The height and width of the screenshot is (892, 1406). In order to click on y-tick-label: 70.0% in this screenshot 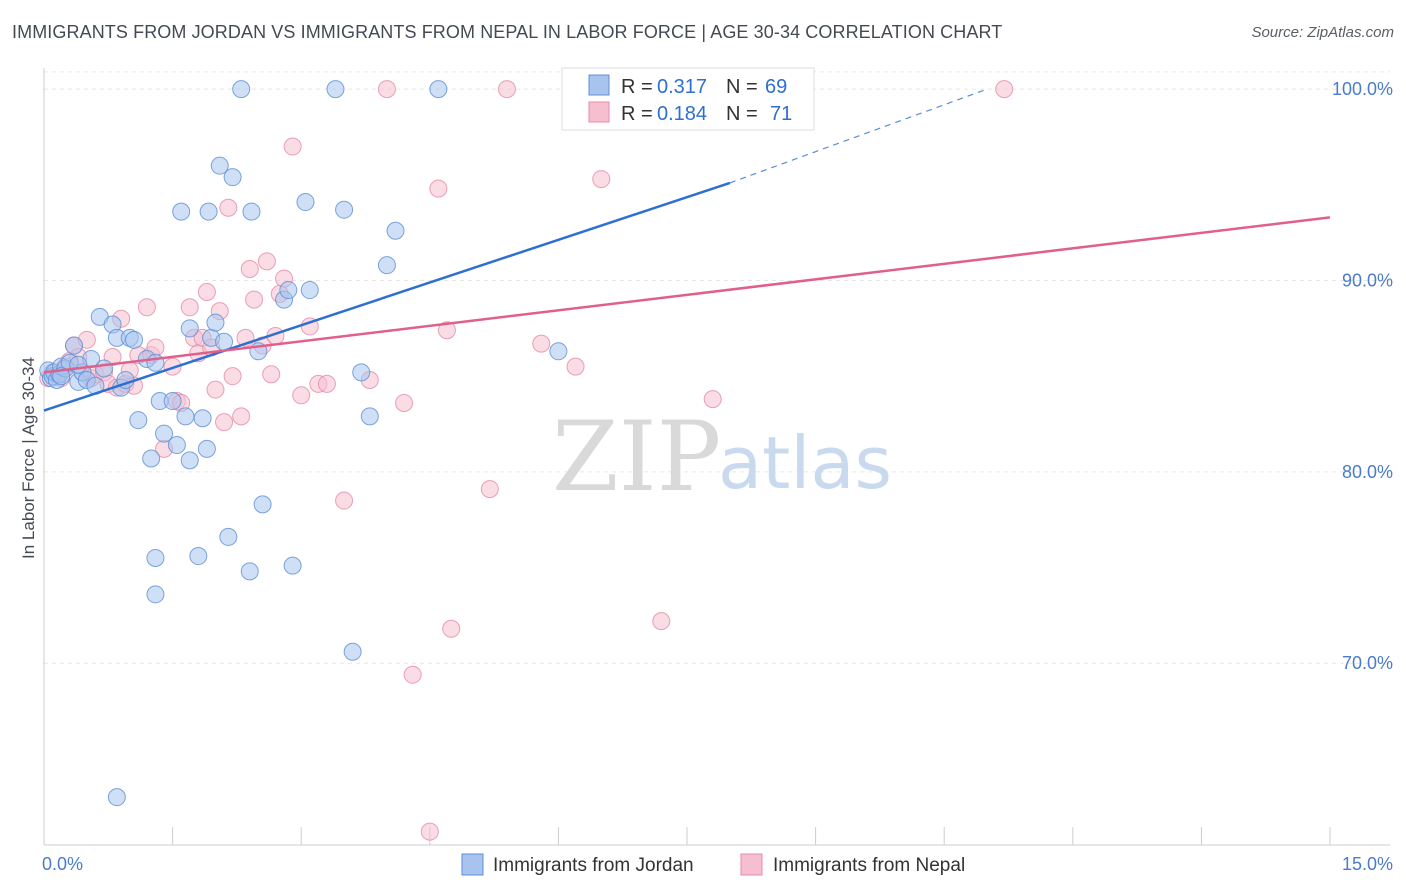, I will do `click(1367, 663)`.